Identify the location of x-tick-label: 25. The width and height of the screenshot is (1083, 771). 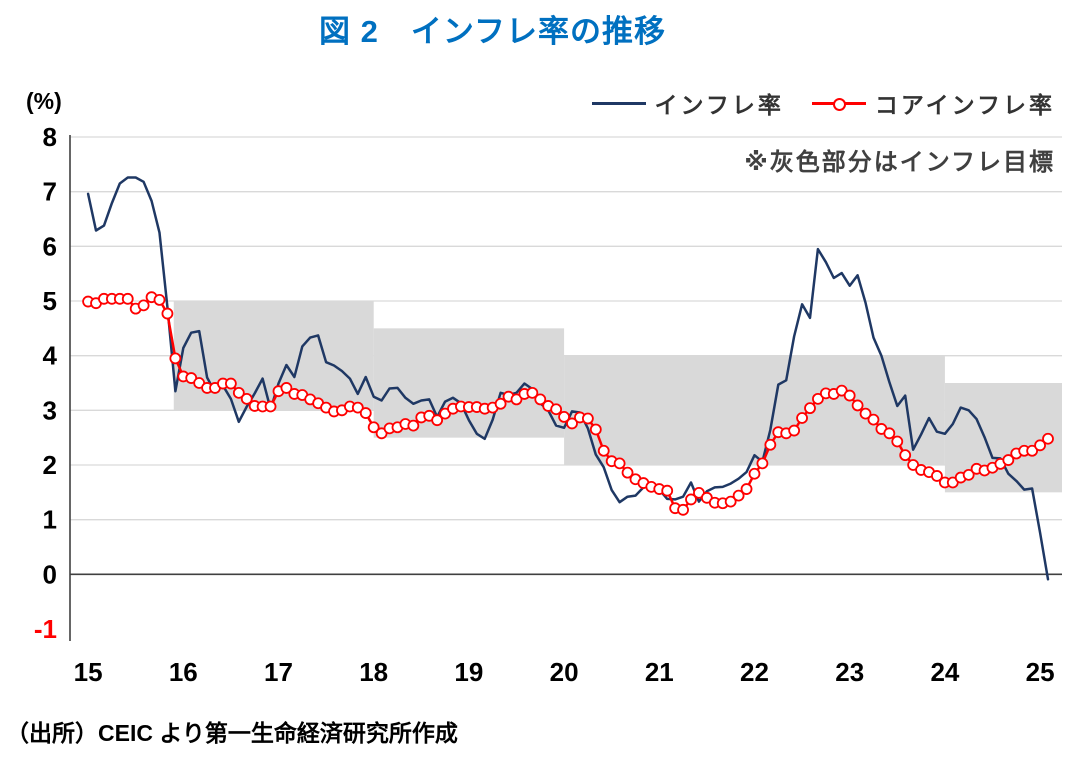
(1040, 672).